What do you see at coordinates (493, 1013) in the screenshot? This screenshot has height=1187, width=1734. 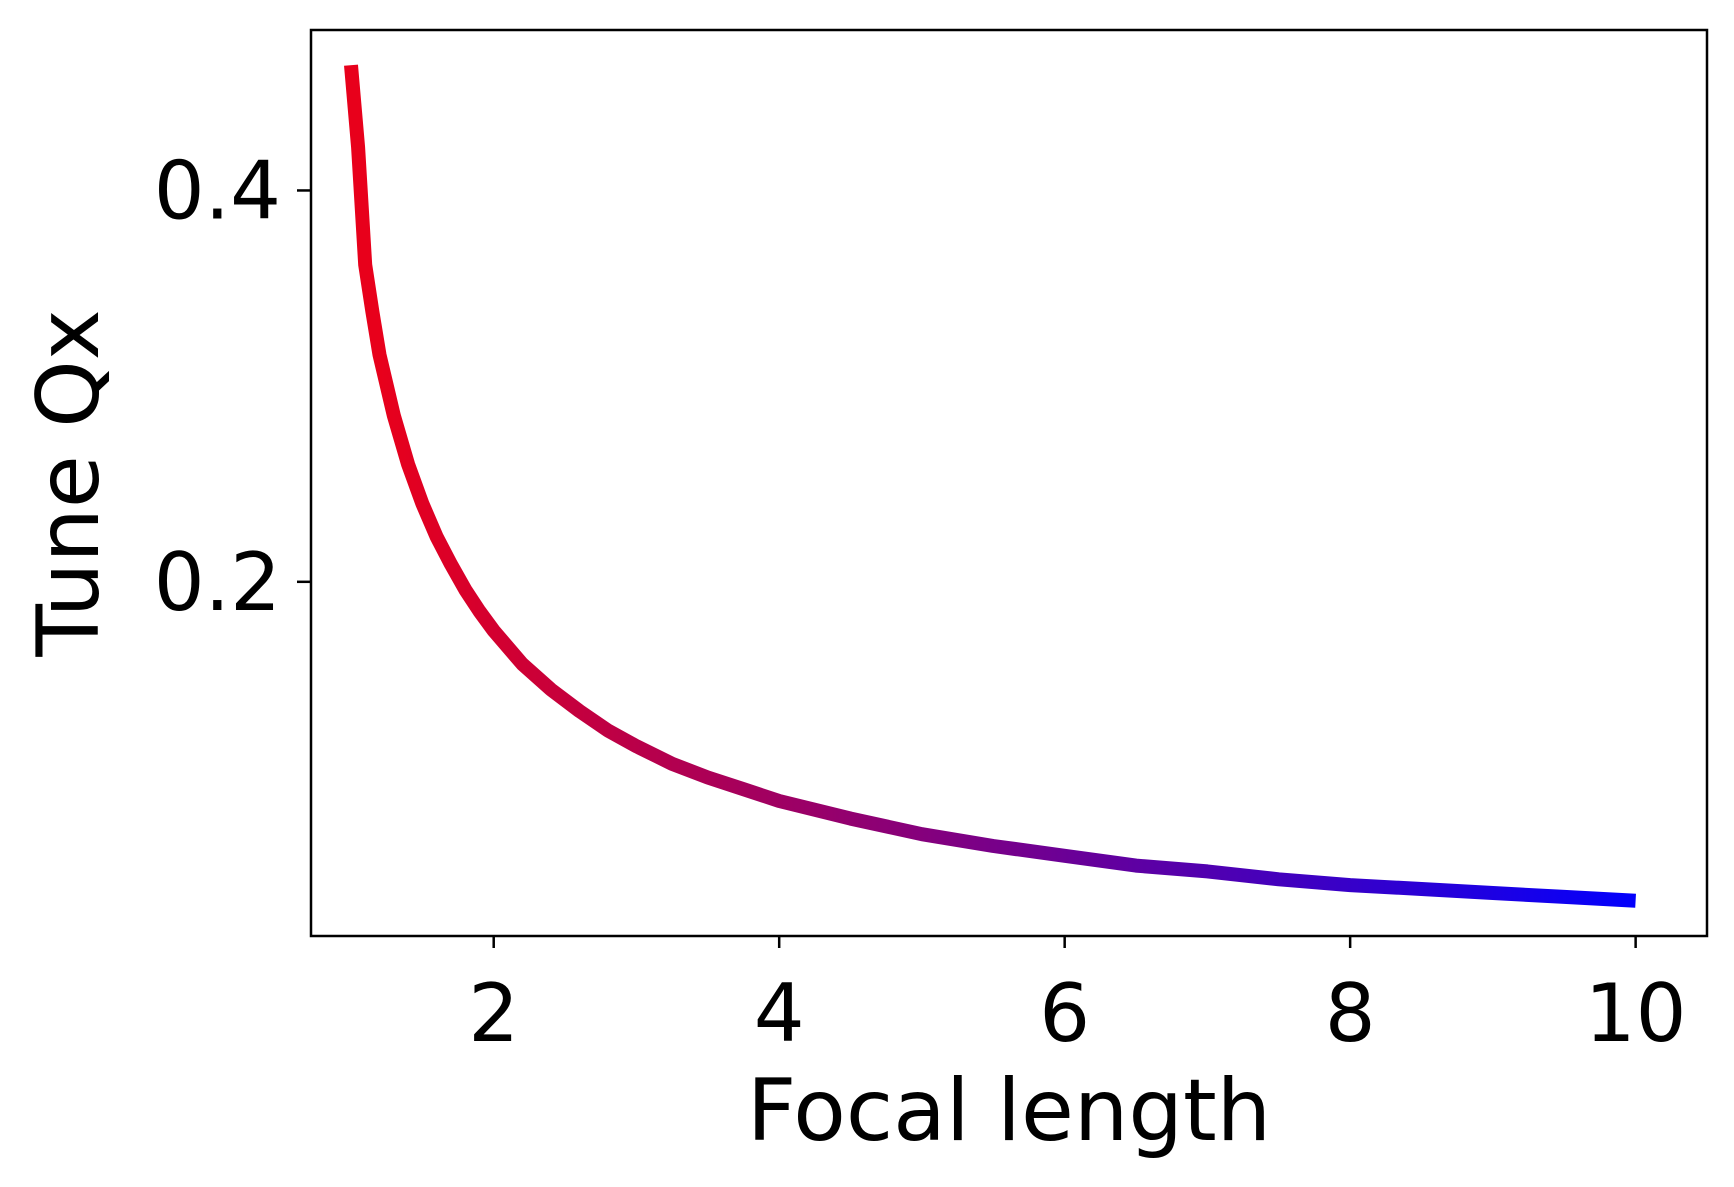 I see `x-tick-label: 2` at bounding box center [493, 1013].